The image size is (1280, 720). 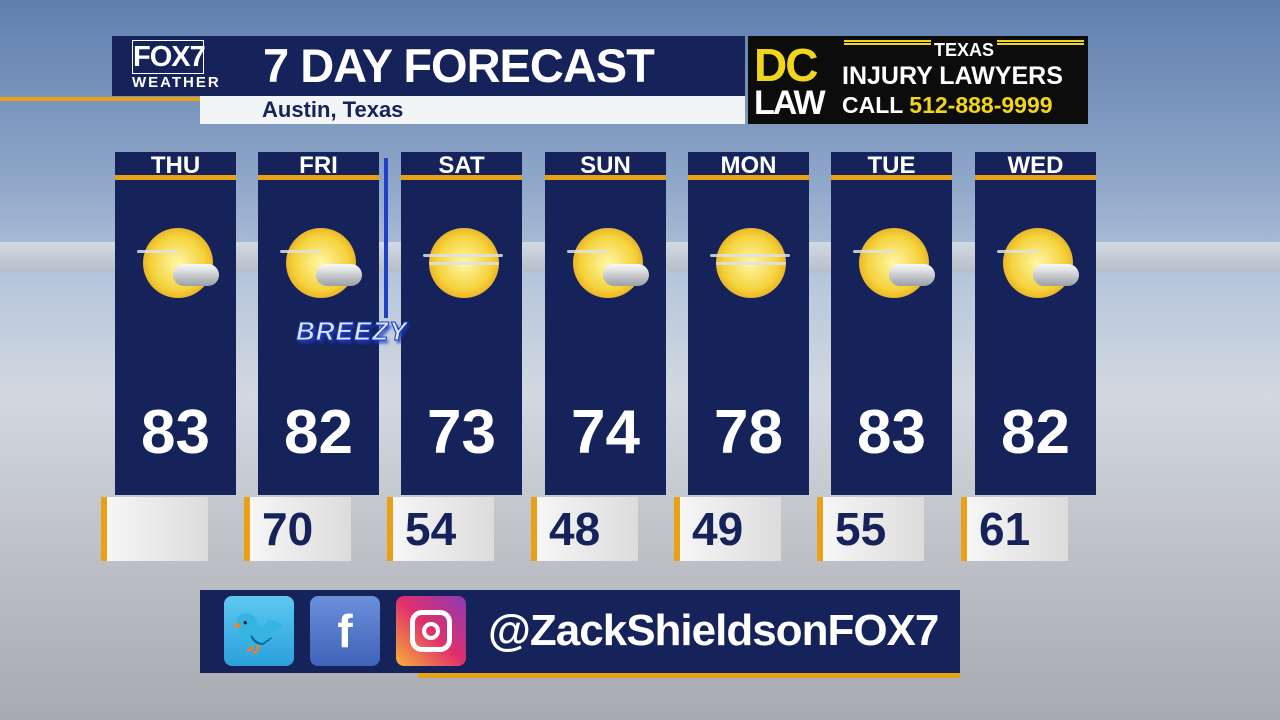 What do you see at coordinates (169, 57) in the screenshot?
I see `logo-text: FOX7` at bounding box center [169, 57].